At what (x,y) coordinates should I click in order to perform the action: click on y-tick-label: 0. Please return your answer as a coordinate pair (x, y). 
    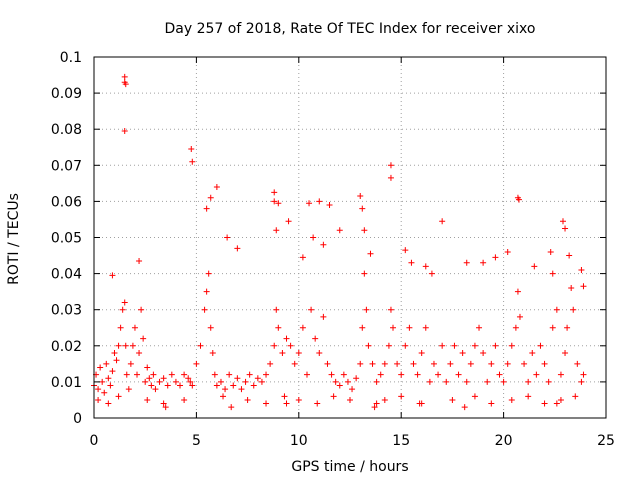
    Looking at the image, I should click on (77, 419).